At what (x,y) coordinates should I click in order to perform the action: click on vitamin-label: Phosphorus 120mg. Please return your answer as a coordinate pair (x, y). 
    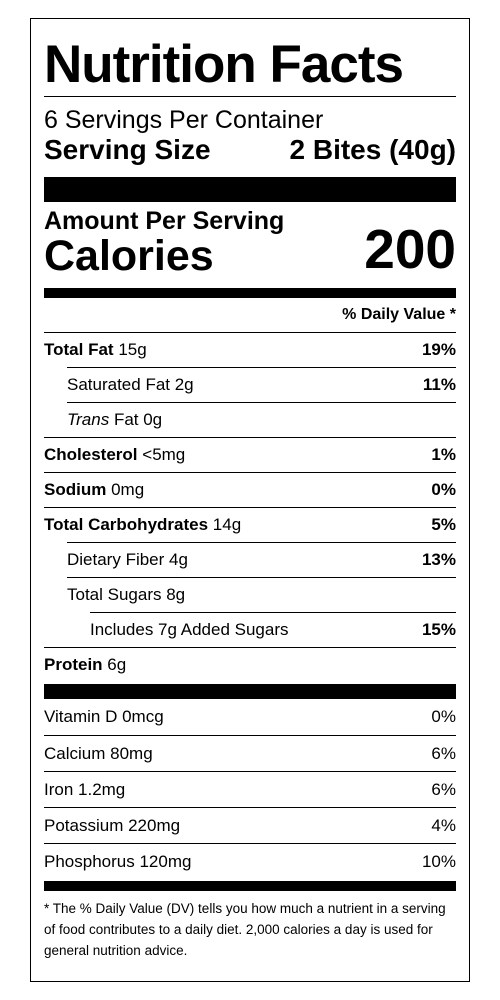
    Looking at the image, I should click on (118, 861).